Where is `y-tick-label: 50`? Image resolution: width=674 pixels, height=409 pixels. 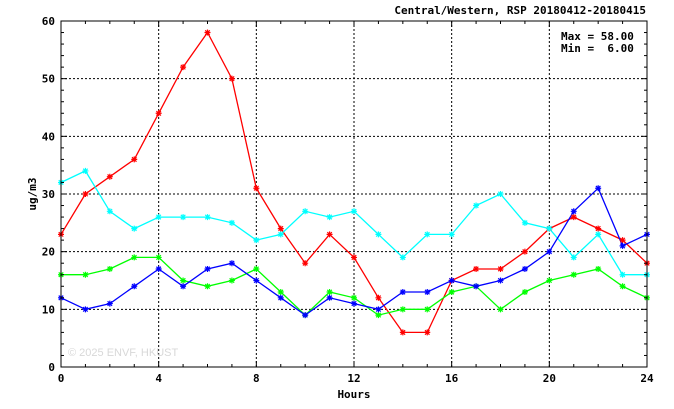
y-tick-label: 50 is located at coordinates (48, 79).